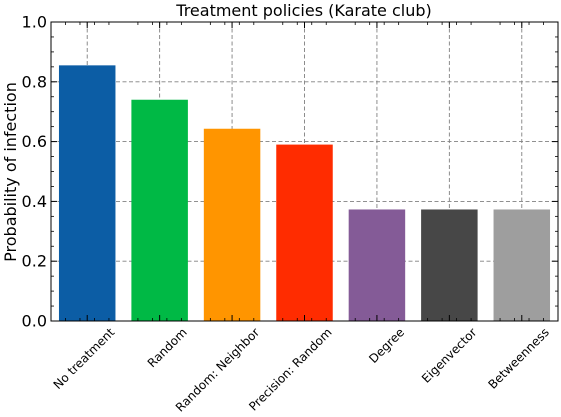  I want to click on bar-random-neighbor, so click(232, 224).